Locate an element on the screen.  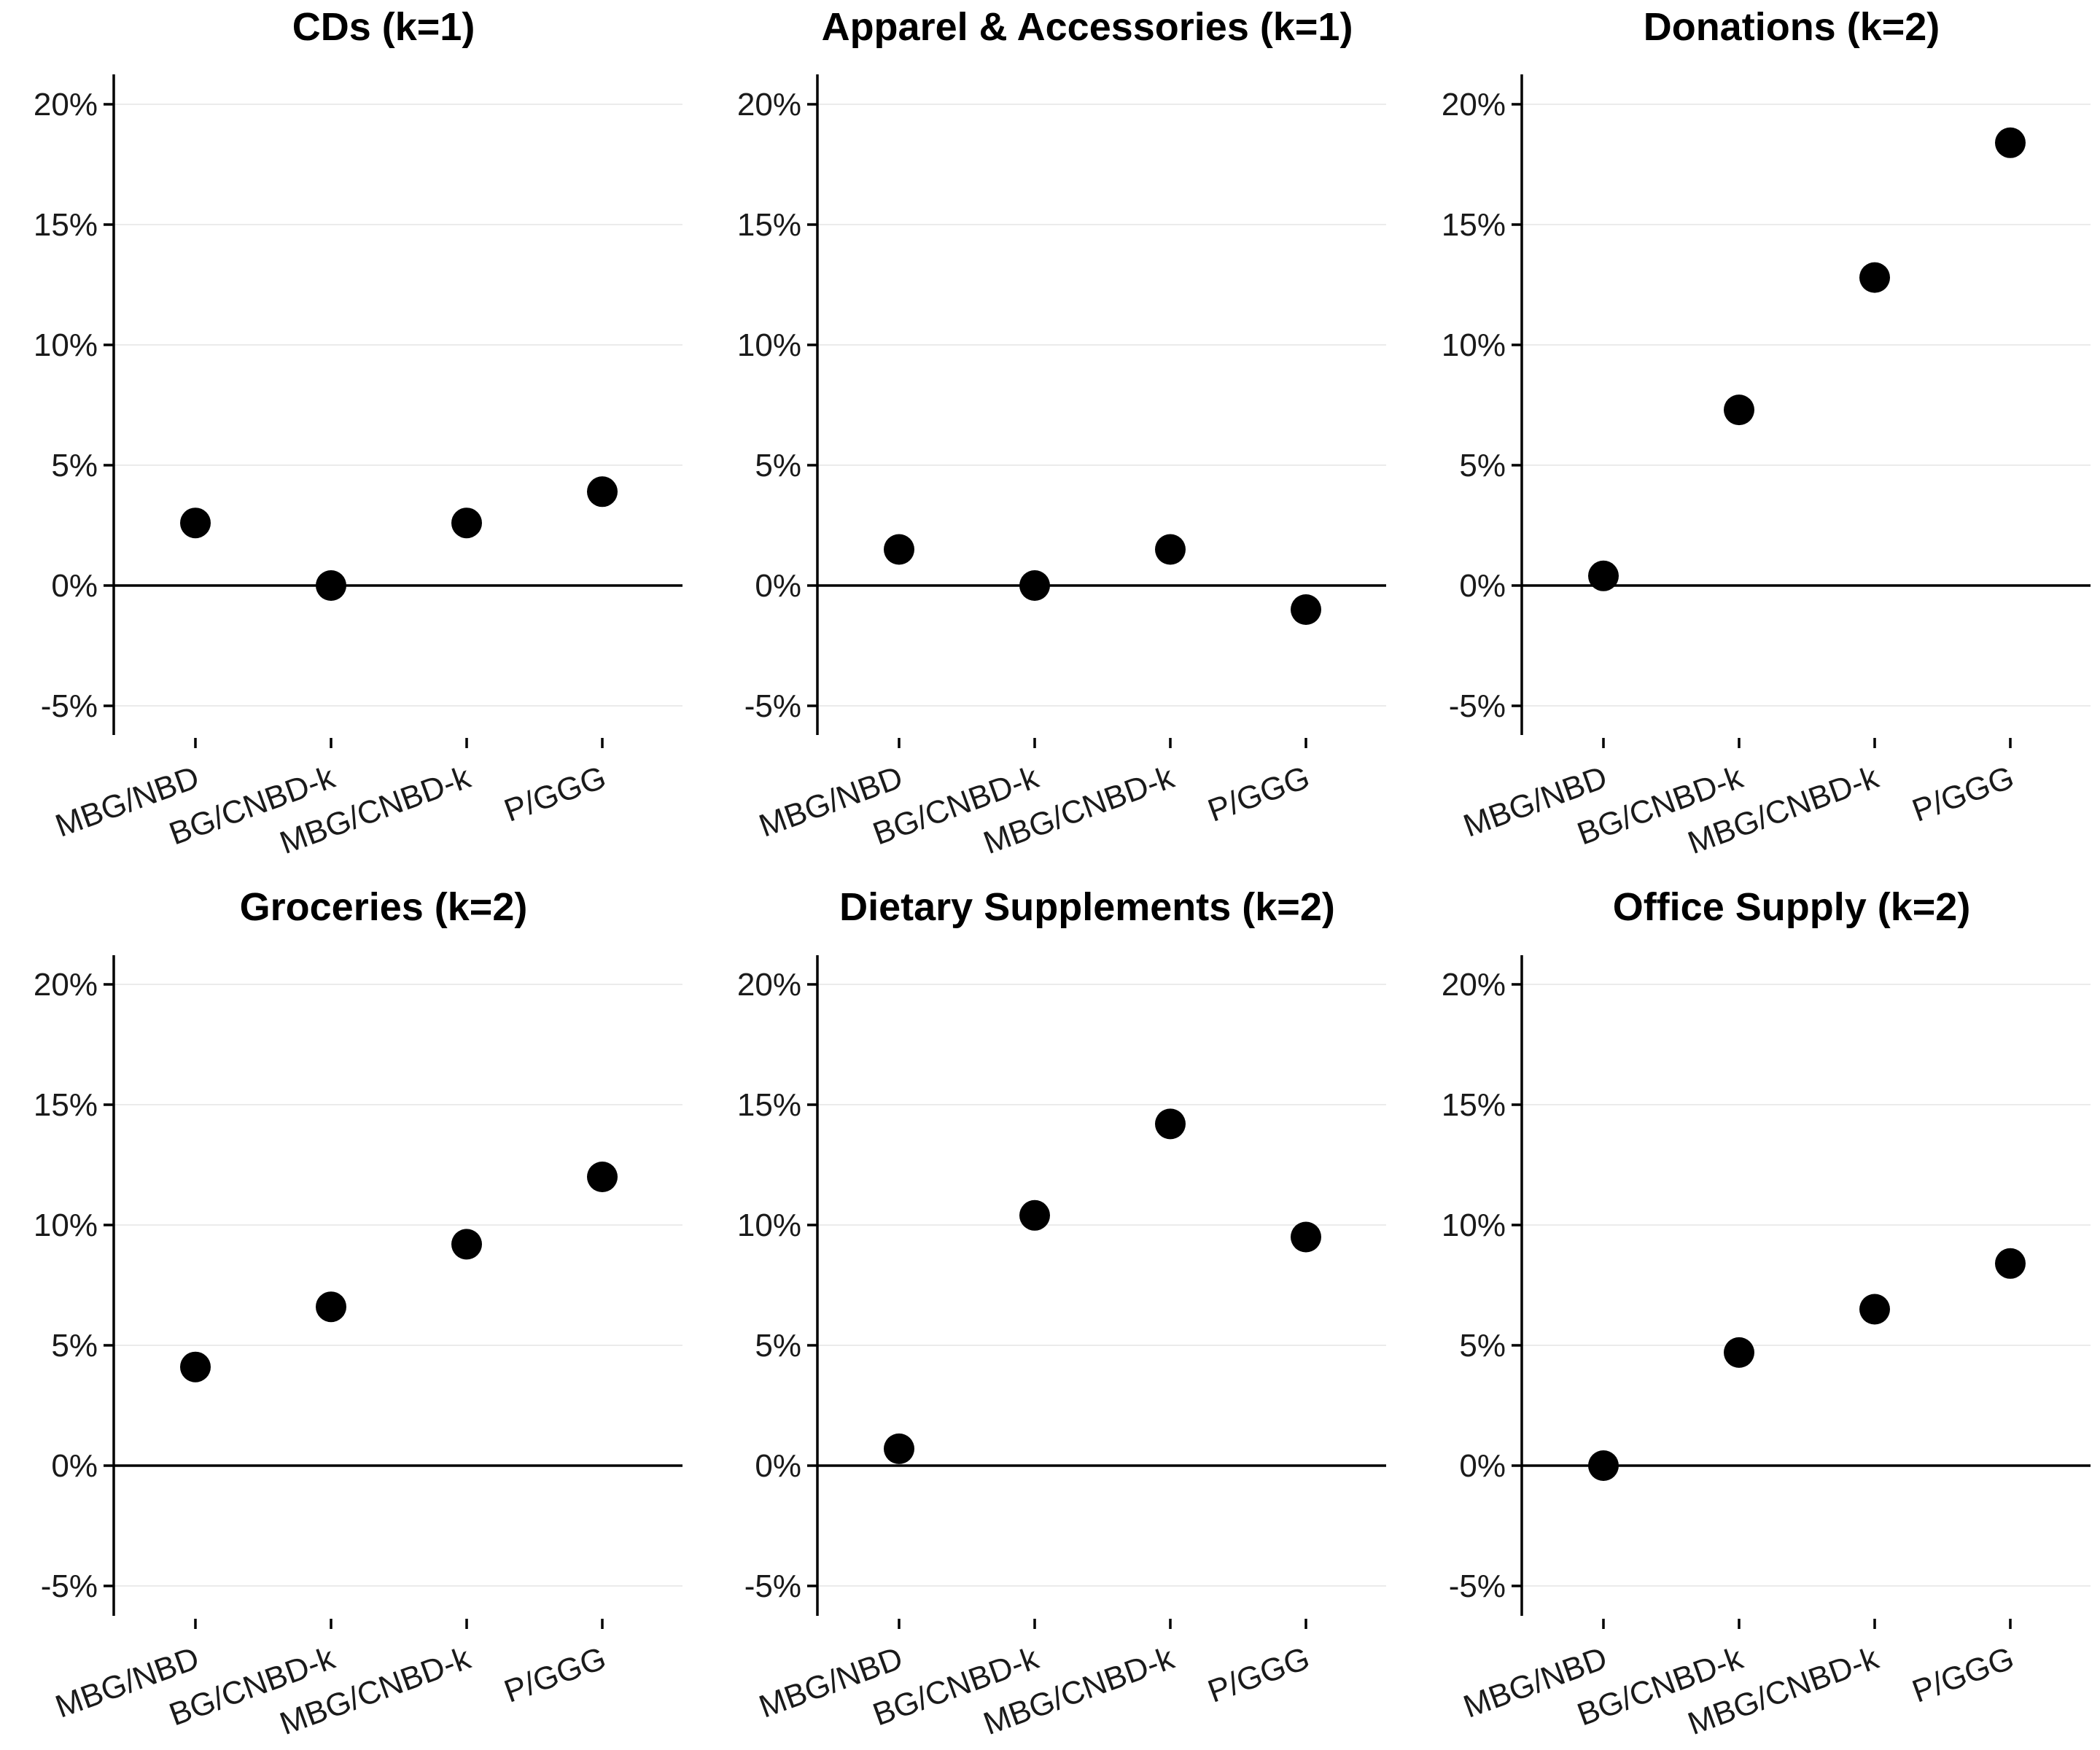
panel-title: Apparel & Accessories (k=1) is located at coordinates (1087, 27).